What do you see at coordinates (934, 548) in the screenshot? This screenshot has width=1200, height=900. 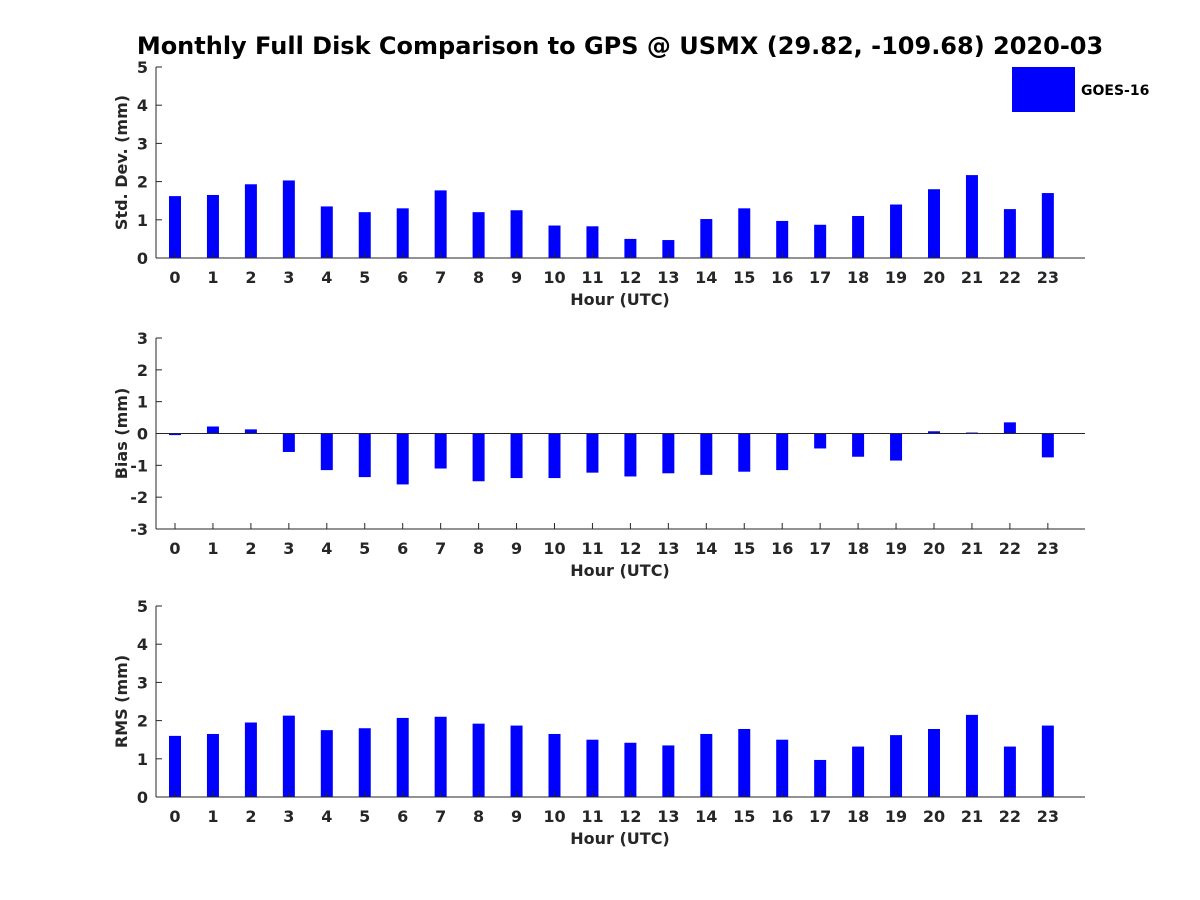 I see `x-tick-label: 20` at bounding box center [934, 548].